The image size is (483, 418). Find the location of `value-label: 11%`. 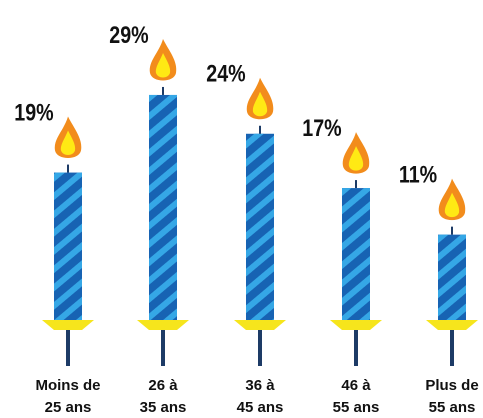

value-label: 11% is located at coordinates (418, 174).